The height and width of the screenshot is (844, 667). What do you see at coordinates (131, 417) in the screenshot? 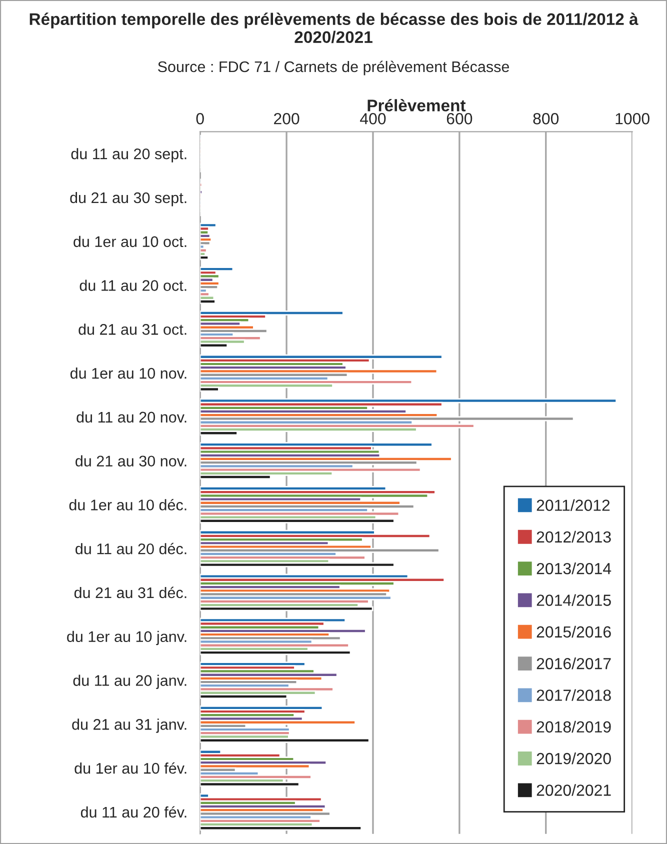
I see `y-tick-label: du 11 au 20 nov.` at bounding box center [131, 417].